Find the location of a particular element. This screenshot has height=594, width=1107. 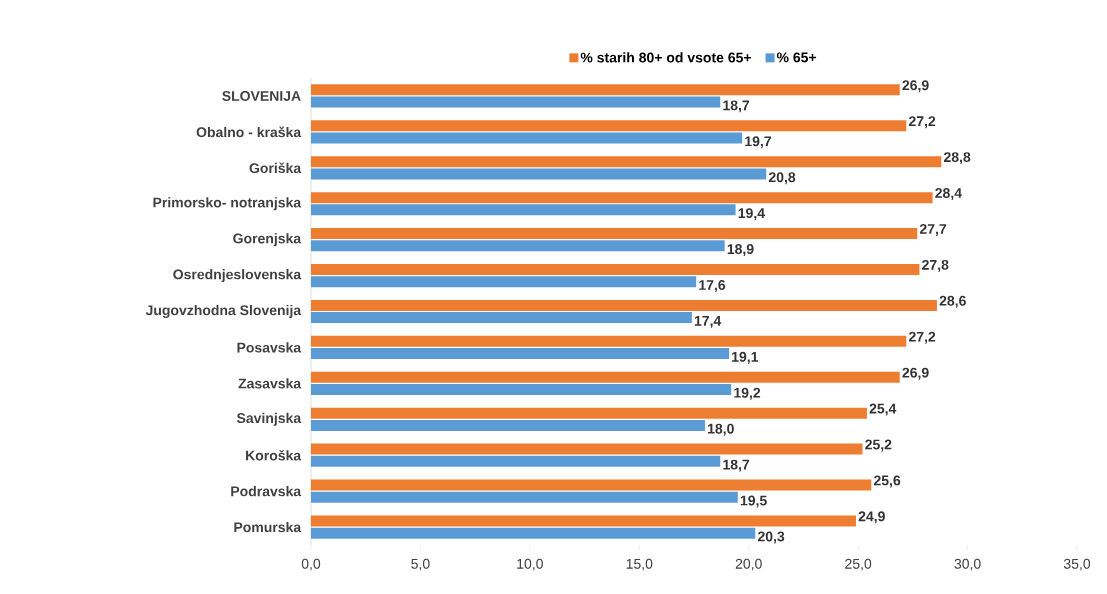

data-label: 25,6 is located at coordinates (887, 481).